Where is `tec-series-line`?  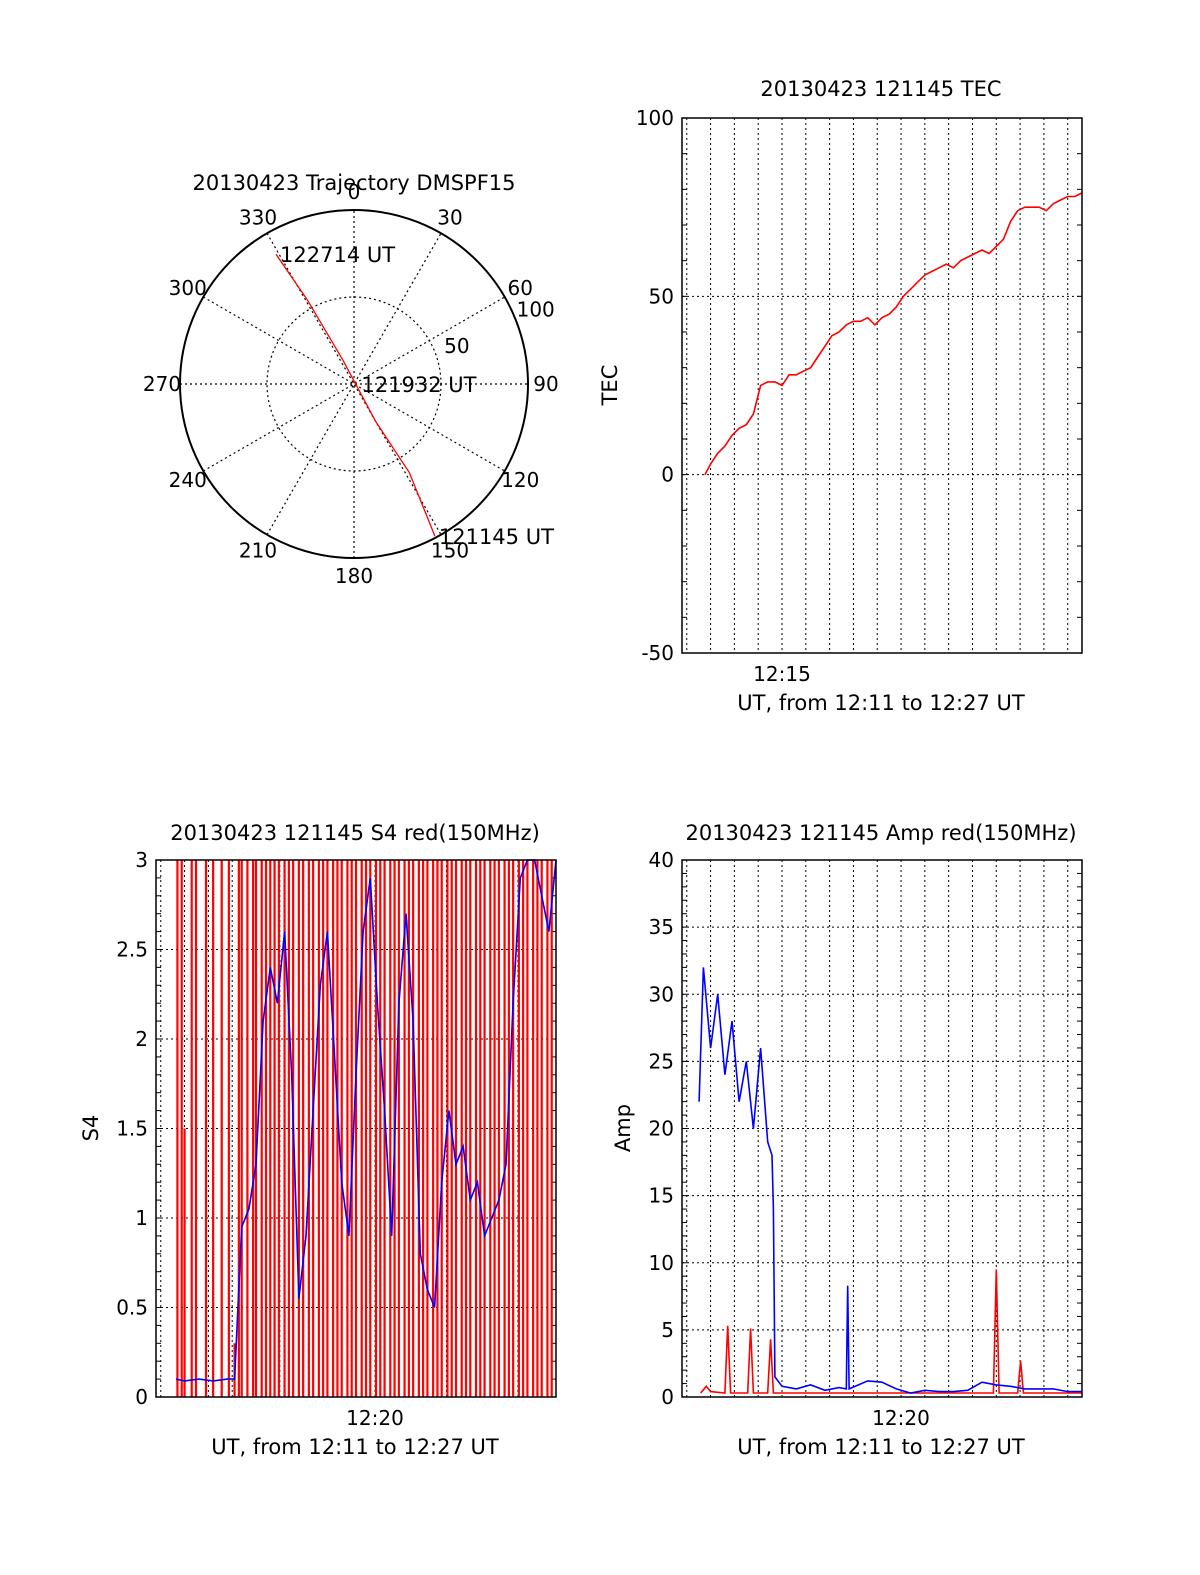 tec-series-line is located at coordinates (893, 334).